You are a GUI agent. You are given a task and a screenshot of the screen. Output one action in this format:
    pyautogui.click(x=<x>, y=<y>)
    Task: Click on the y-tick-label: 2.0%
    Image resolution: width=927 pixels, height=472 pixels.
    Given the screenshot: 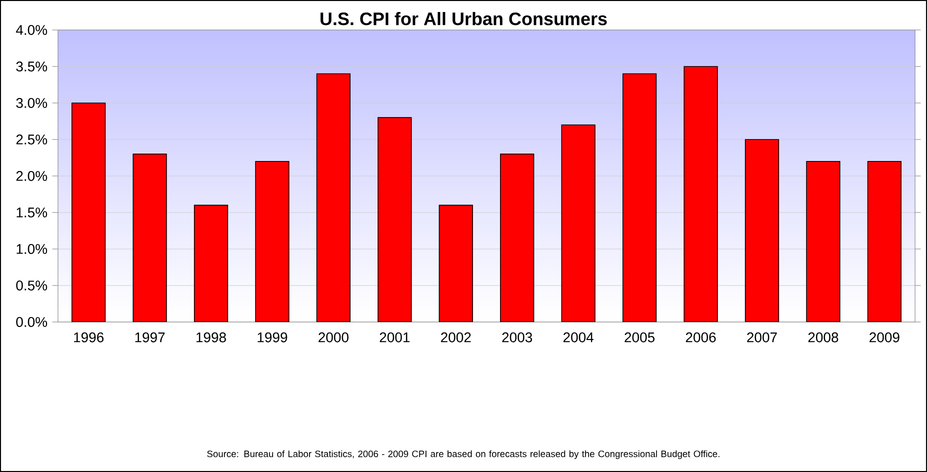 What is the action you would take?
    pyautogui.click(x=32, y=176)
    